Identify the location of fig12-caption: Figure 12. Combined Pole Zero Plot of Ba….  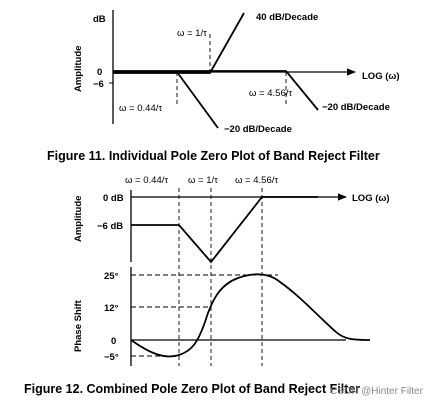
(192, 389).